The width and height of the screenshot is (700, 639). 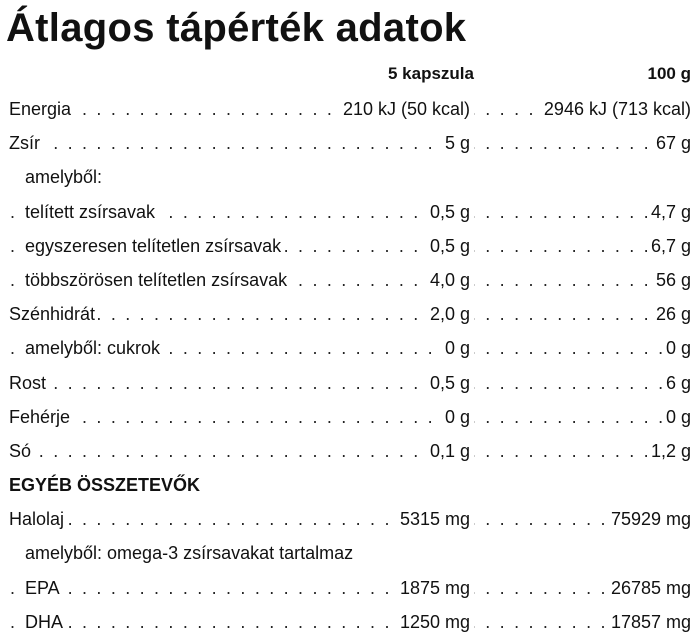 What do you see at coordinates (54, 314) in the screenshot?
I see `nutrient-label: Szénhidrát` at bounding box center [54, 314].